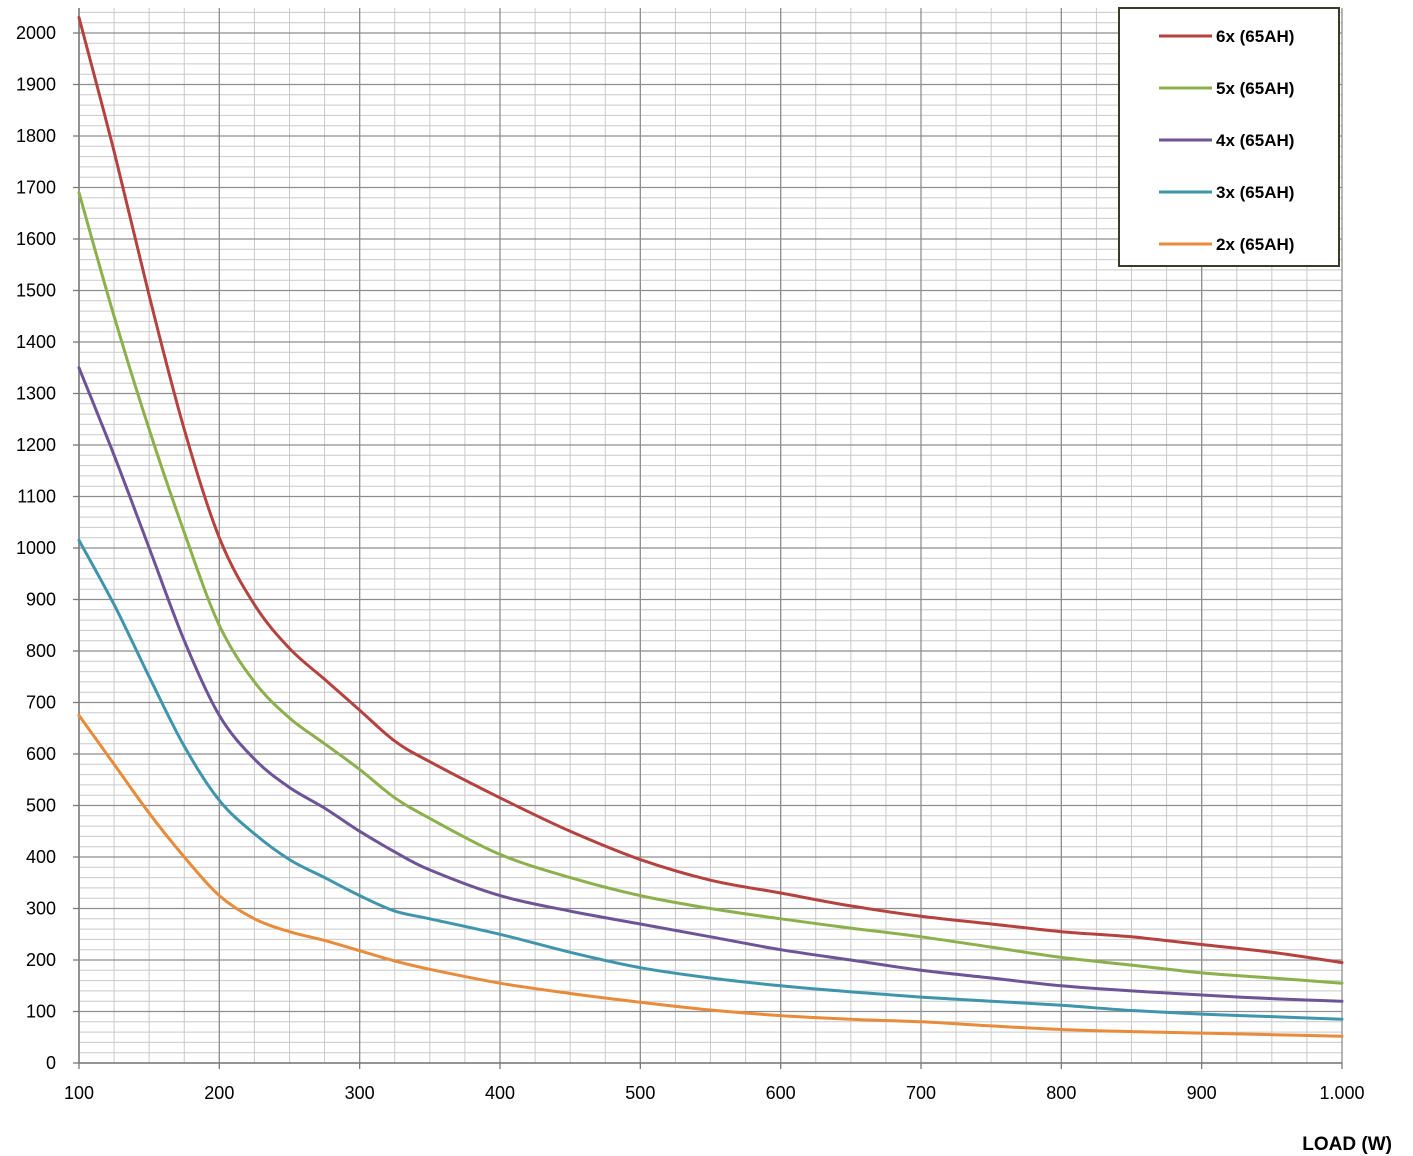  What do you see at coordinates (36, 188) in the screenshot?
I see `y-tick-label: 1700` at bounding box center [36, 188].